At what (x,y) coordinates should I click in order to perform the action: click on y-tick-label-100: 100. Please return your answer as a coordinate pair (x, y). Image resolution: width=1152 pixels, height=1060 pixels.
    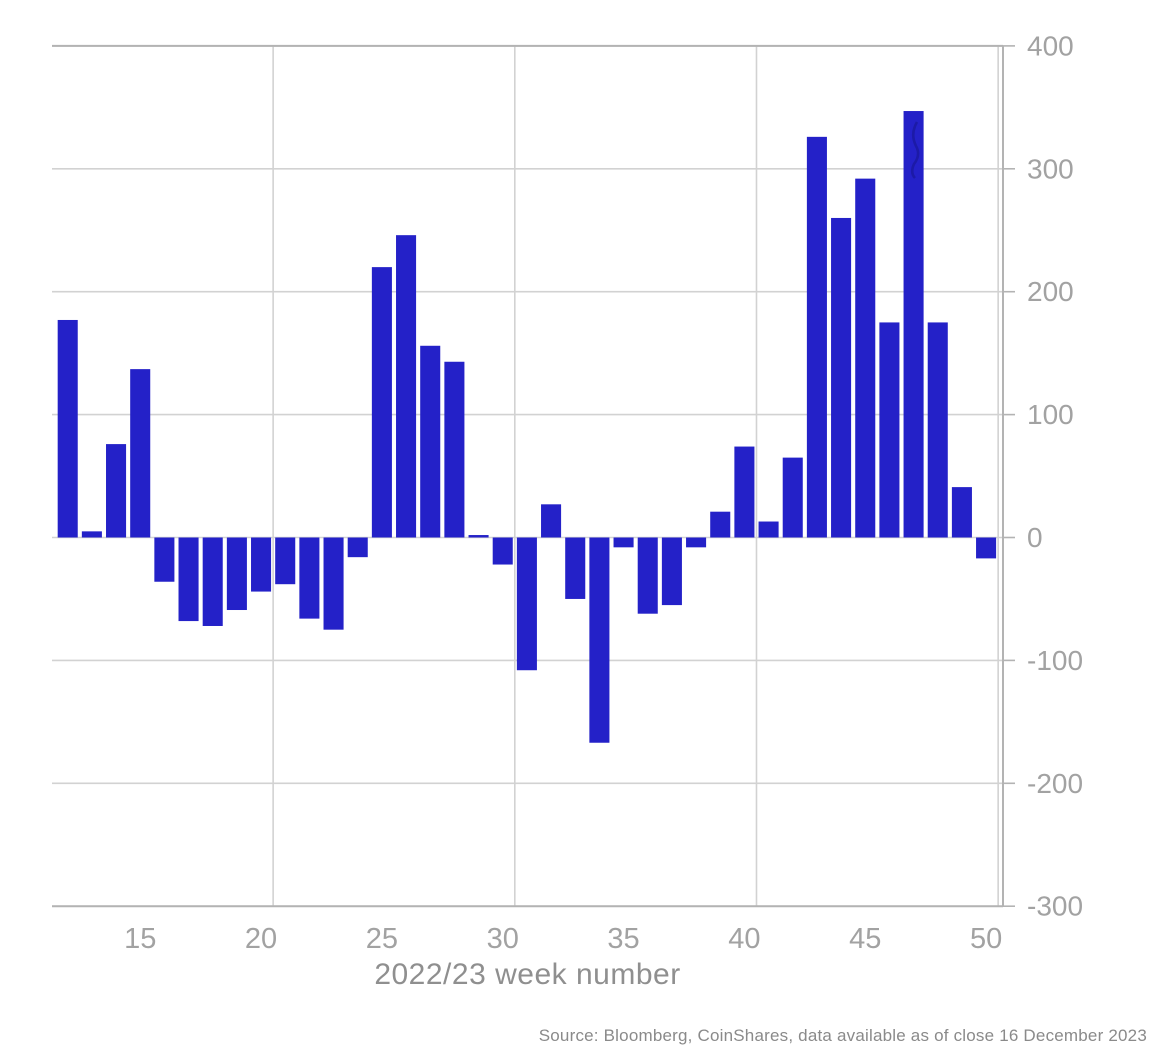
    Looking at the image, I should click on (1050, 414).